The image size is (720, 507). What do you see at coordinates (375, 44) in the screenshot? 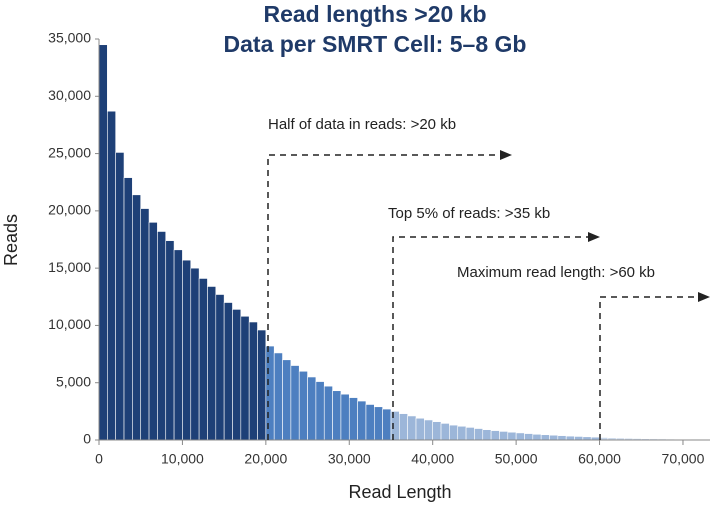
I see `chart-subtitle: Data per SMRT Cell: 5–8 Gb` at bounding box center [375, 44].